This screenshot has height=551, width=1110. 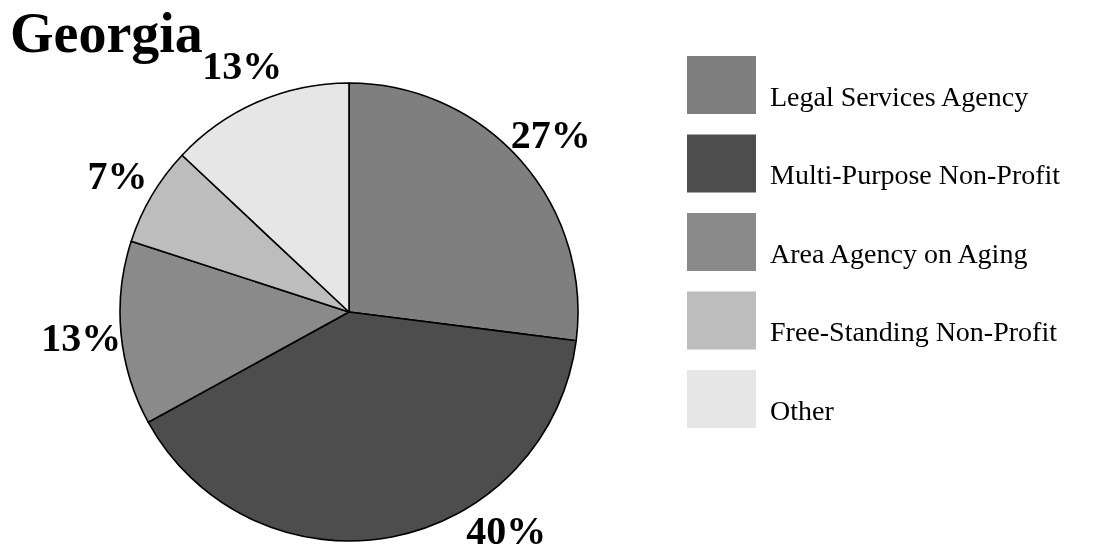 What do you see at coordinates (899, 96) in the screenshot?
I see `legend-label: Legal Services Agency` at bounding box center [899, 96].